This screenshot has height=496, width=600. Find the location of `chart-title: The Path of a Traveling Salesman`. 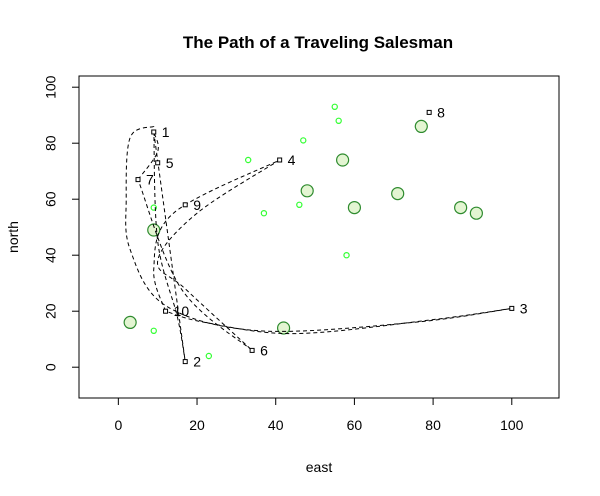

chart-title: The Path of a Traveling Salesman is located at coordinates (318, 42).